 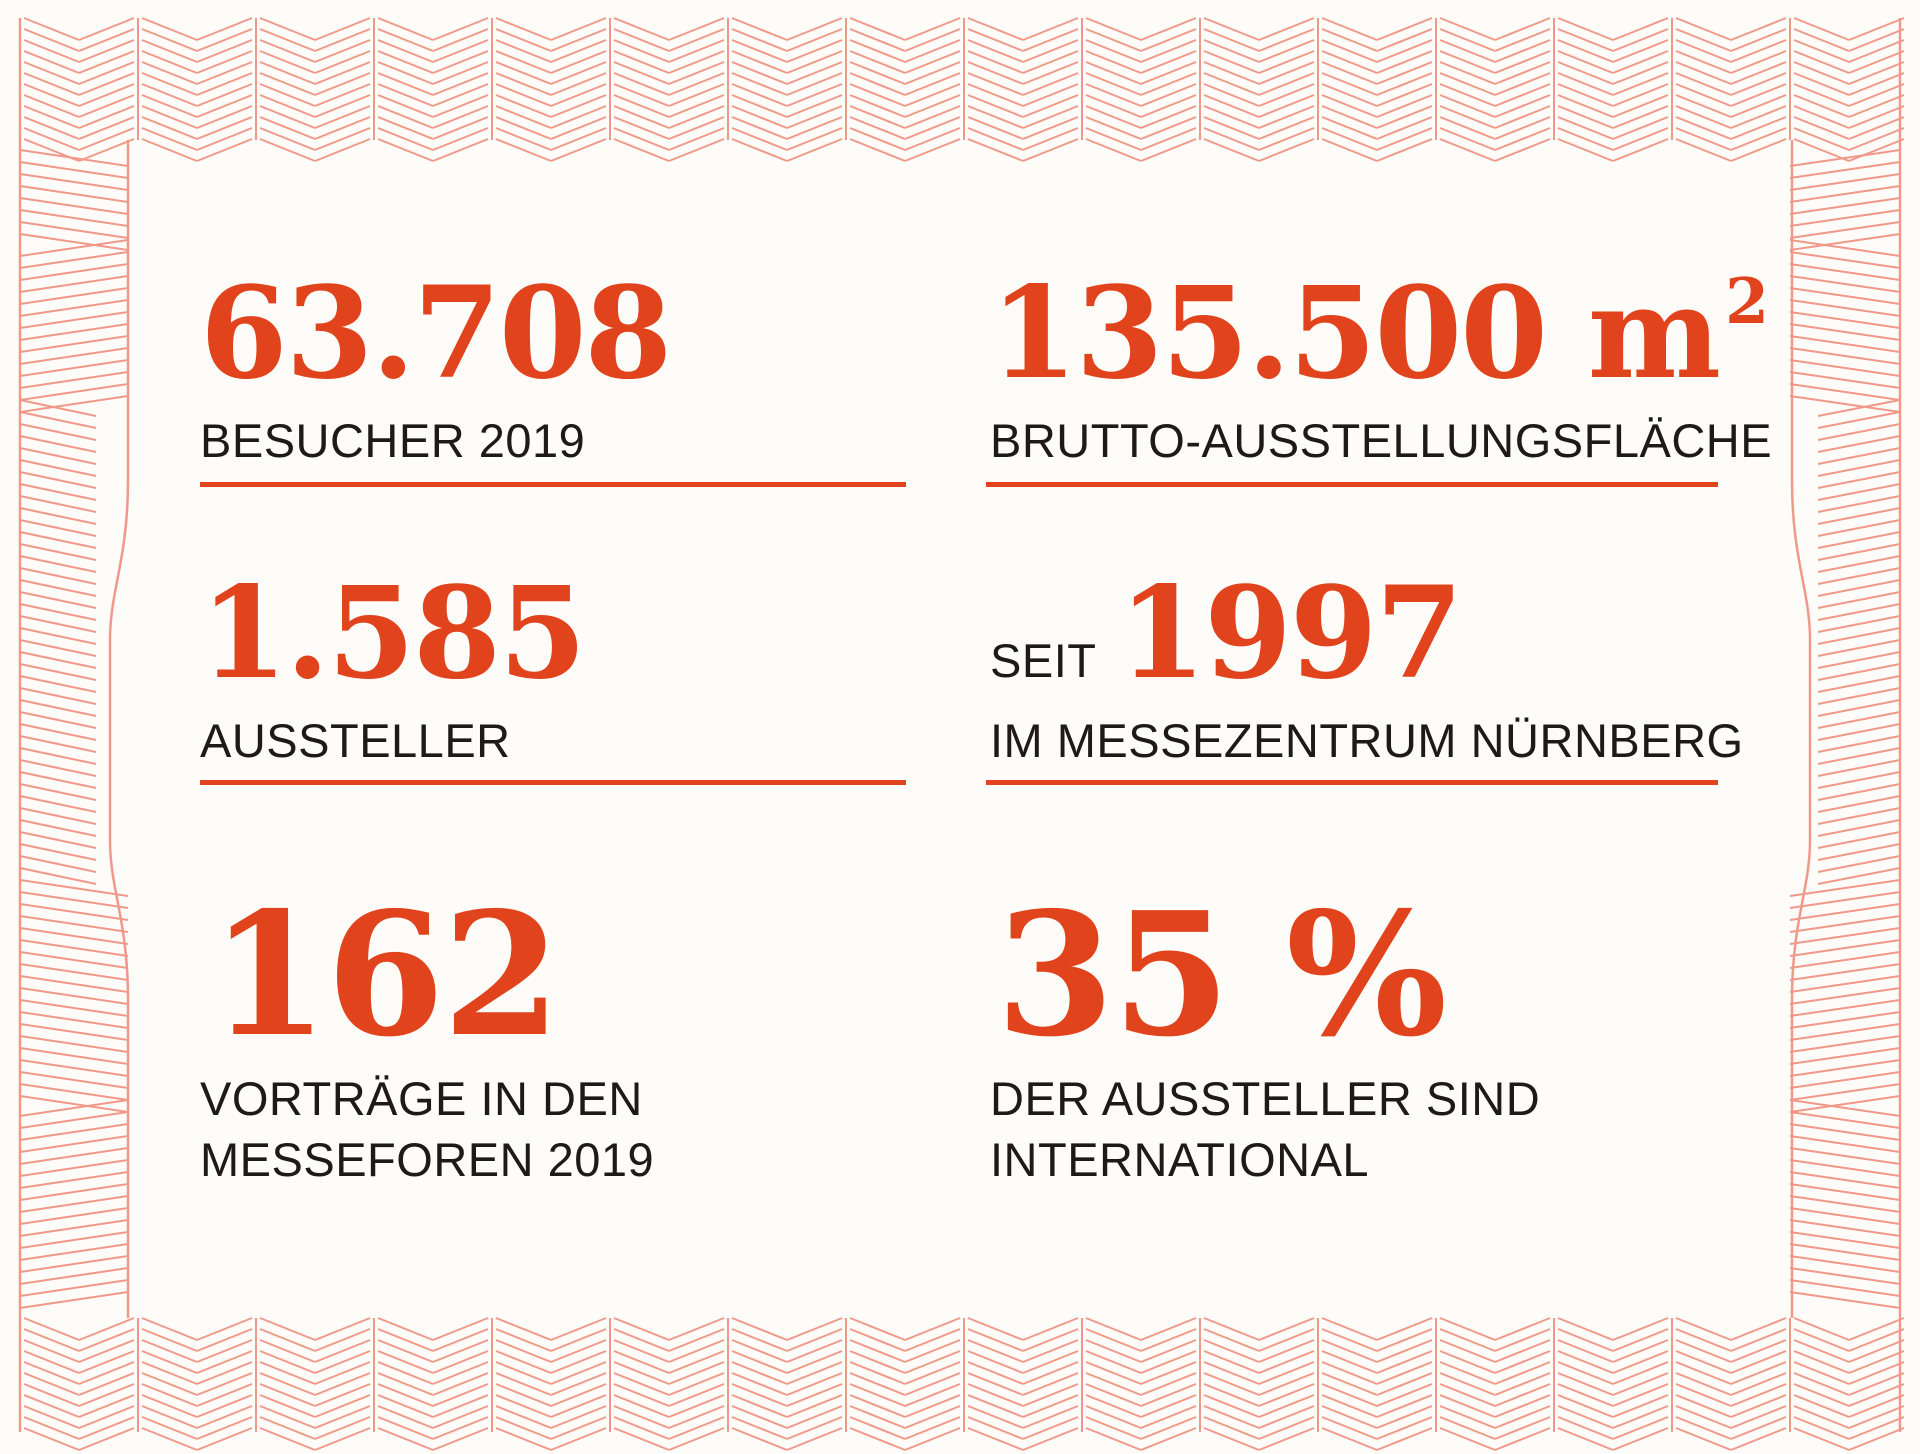 What do you see at coordinates (553, 484) in the screenshot?
I see `divider-row1-left` at bounding box center [553, 484].